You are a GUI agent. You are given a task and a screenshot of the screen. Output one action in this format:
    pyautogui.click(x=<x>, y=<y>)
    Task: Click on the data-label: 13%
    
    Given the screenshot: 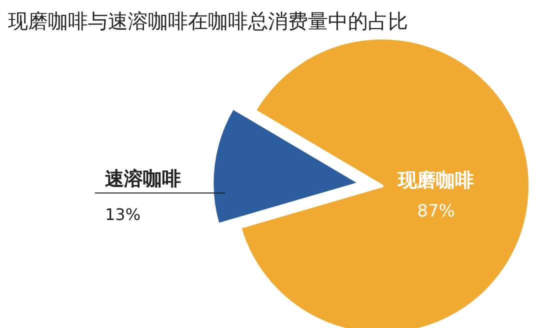 What is the action you would take?
    pyautogui.click(x=123, y=214)
    